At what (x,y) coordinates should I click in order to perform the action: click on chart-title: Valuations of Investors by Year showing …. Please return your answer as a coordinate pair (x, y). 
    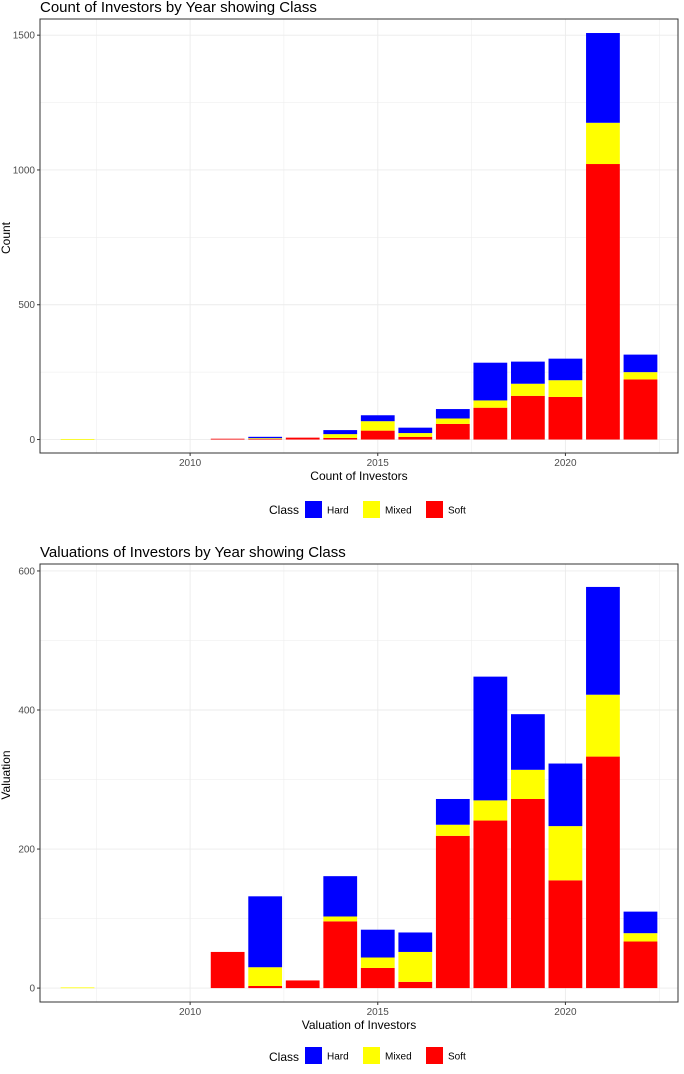
    Looking at the image, I should click on (193, 552).